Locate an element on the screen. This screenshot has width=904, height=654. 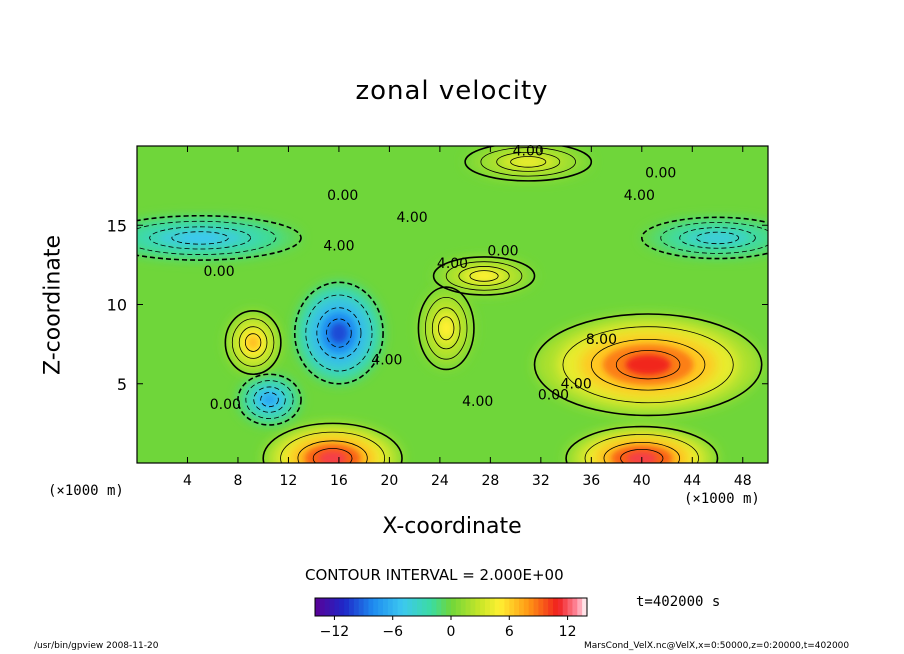
contour-positive-cell-mid is located at coordinates (446, 328).